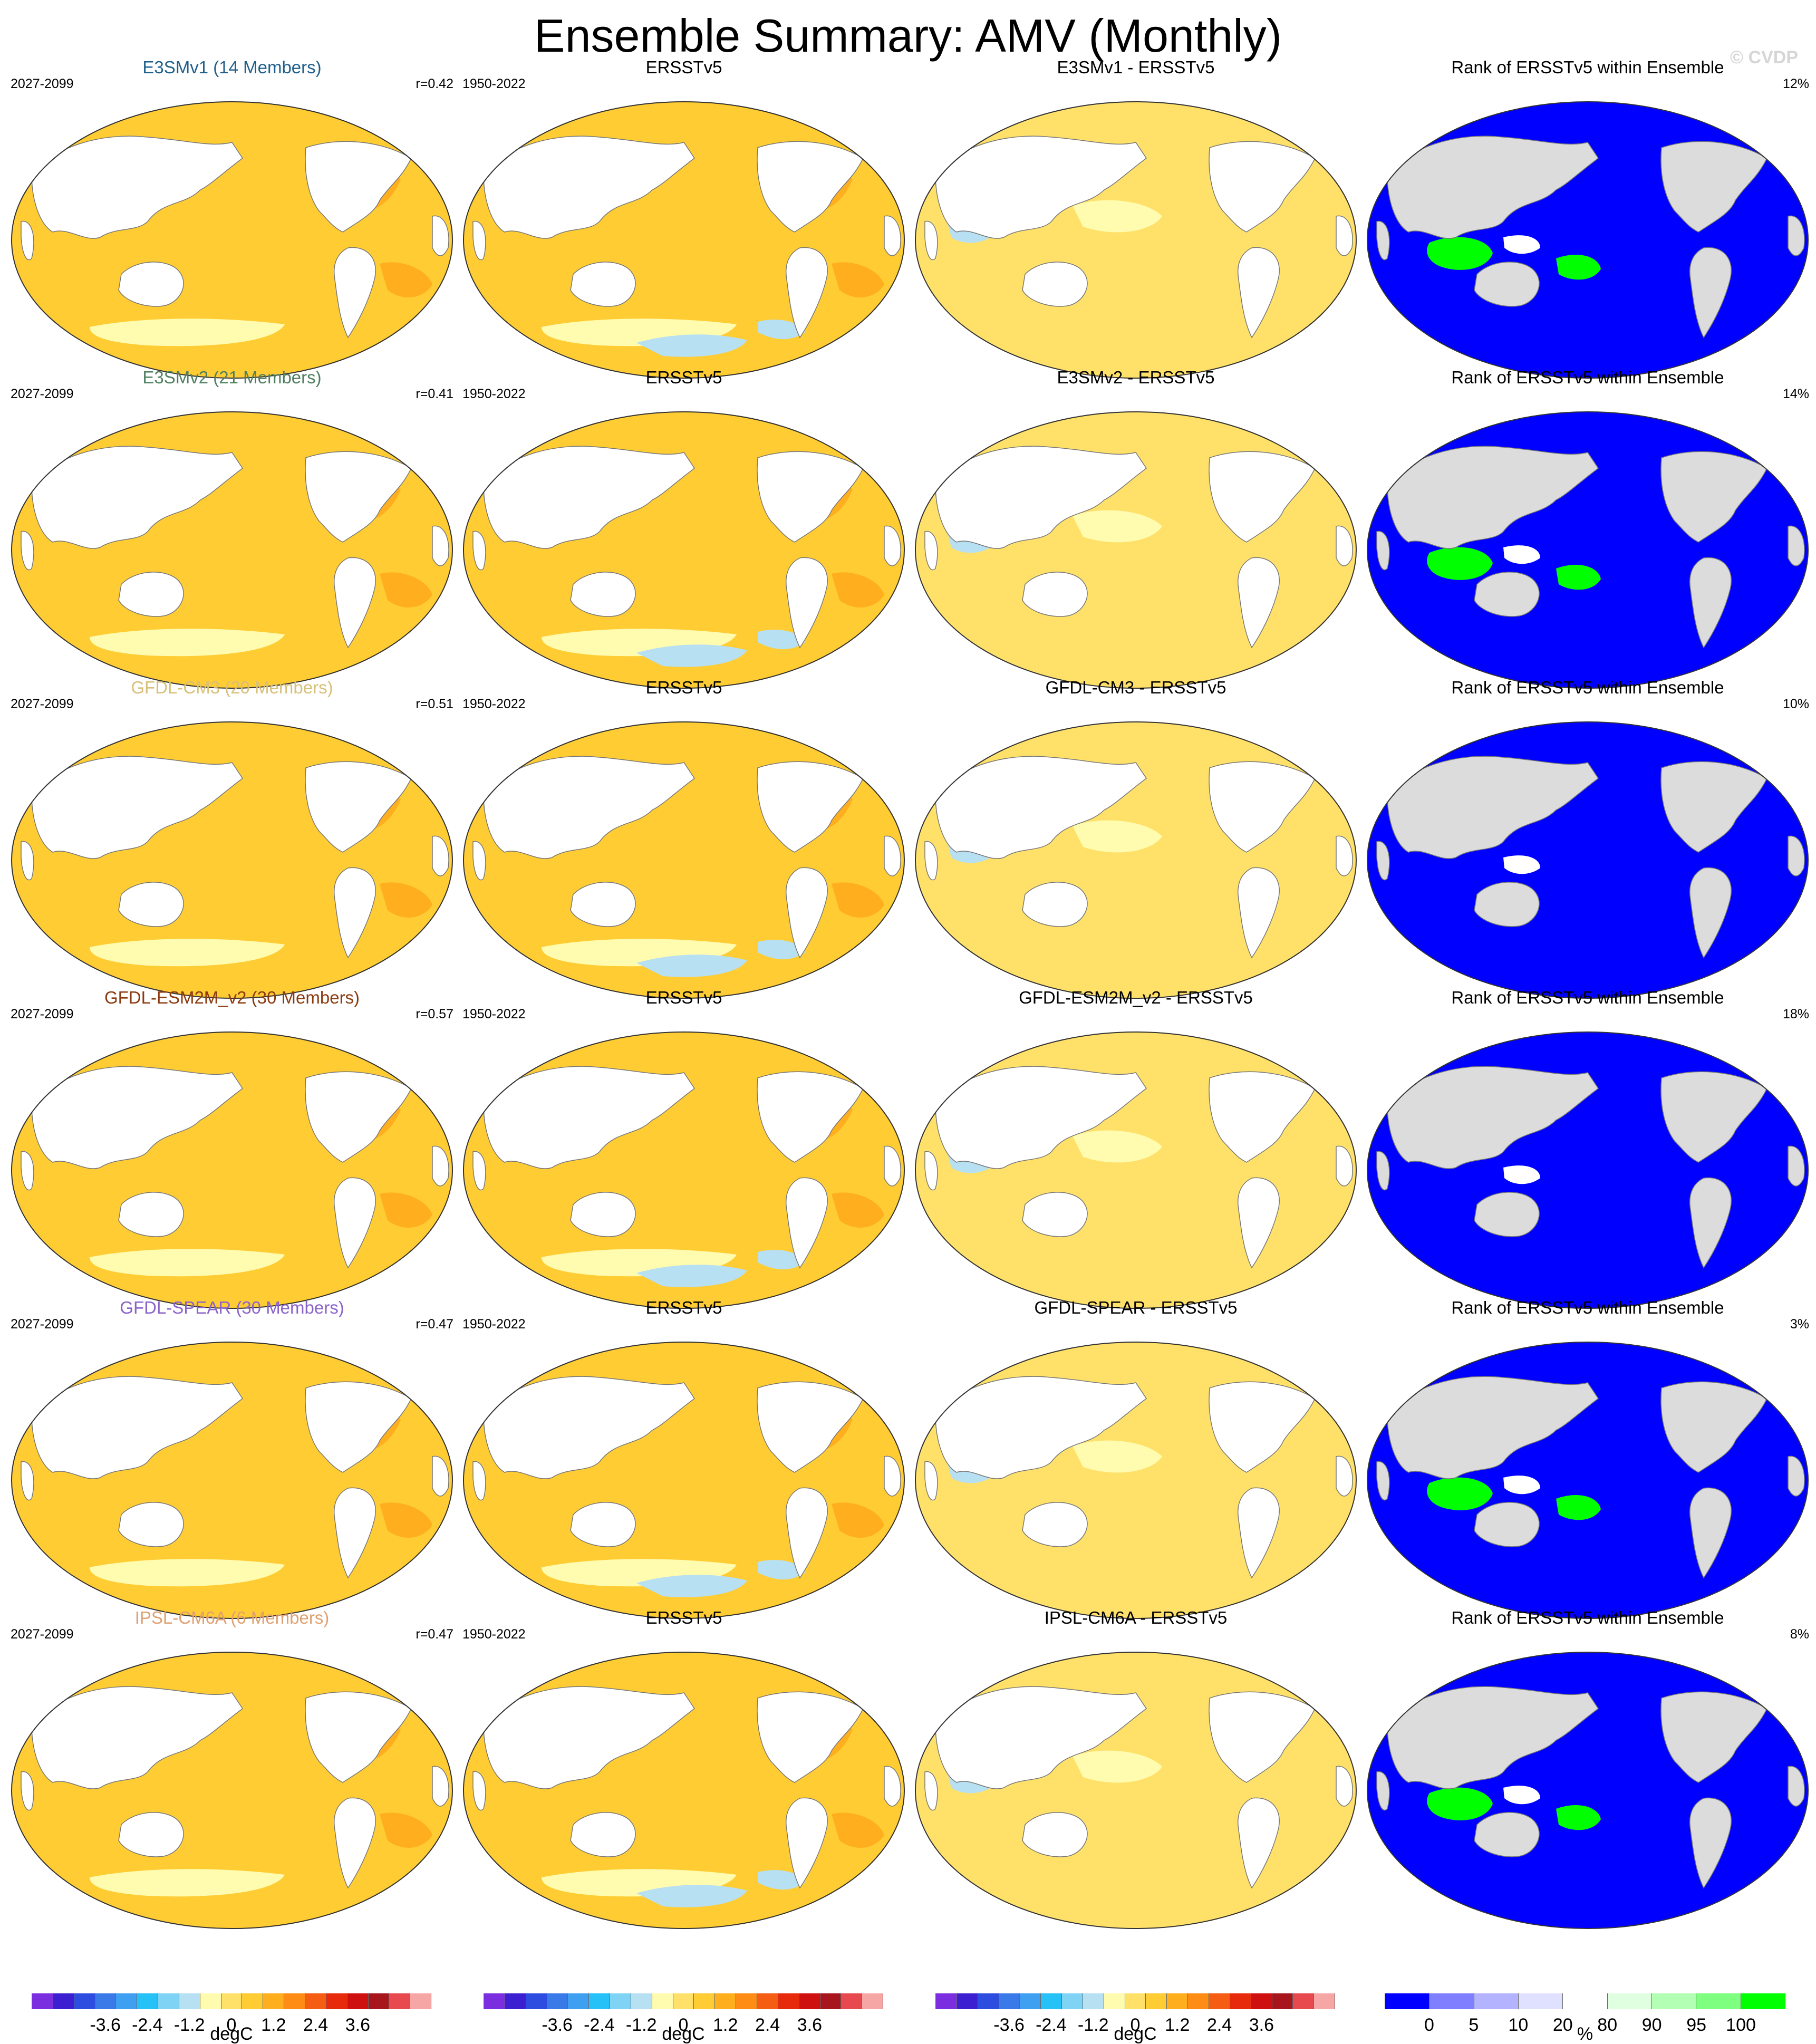 Image resolution: width=1816 pixels, height=2044 pixels. Describe the element at coordinates (1135, 241) in the screenshot. I see `difference-map-panel` at that location.